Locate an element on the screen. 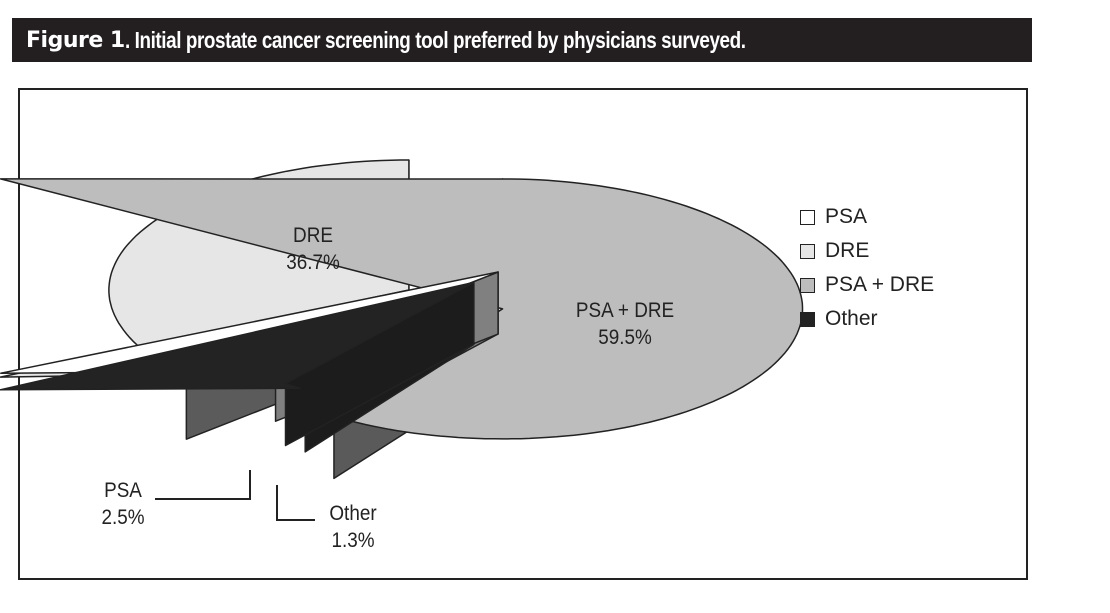 This screenshot has width=1110, height=613. legend: PSA DRE PSA + DRE Other is located at coordinates (867, 268).